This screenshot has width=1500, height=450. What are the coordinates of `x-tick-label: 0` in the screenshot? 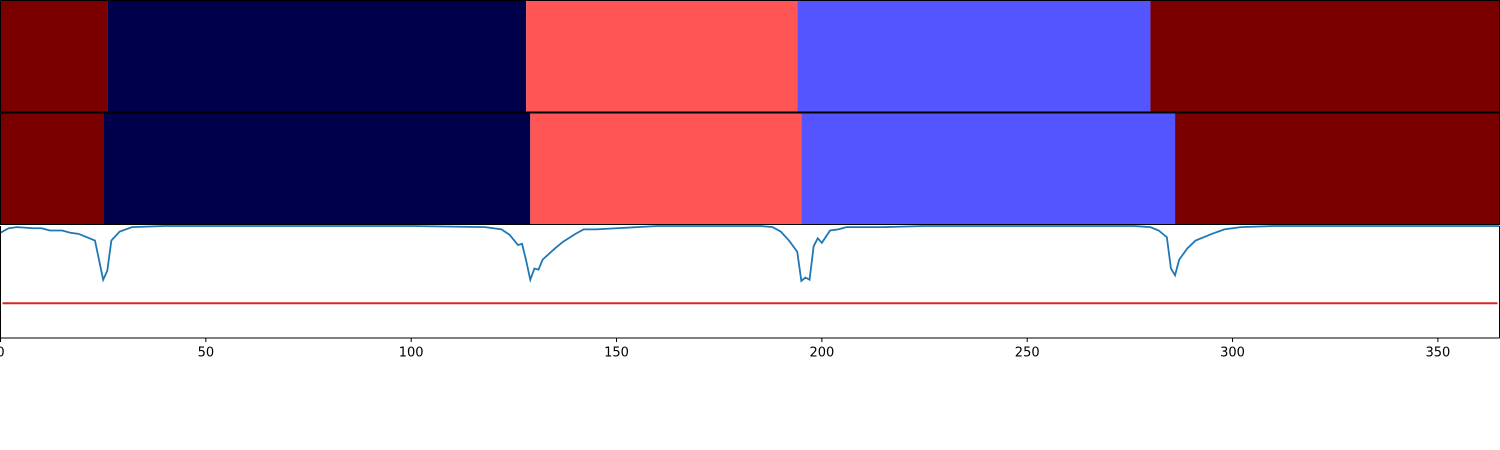 It's located at (2, 353).